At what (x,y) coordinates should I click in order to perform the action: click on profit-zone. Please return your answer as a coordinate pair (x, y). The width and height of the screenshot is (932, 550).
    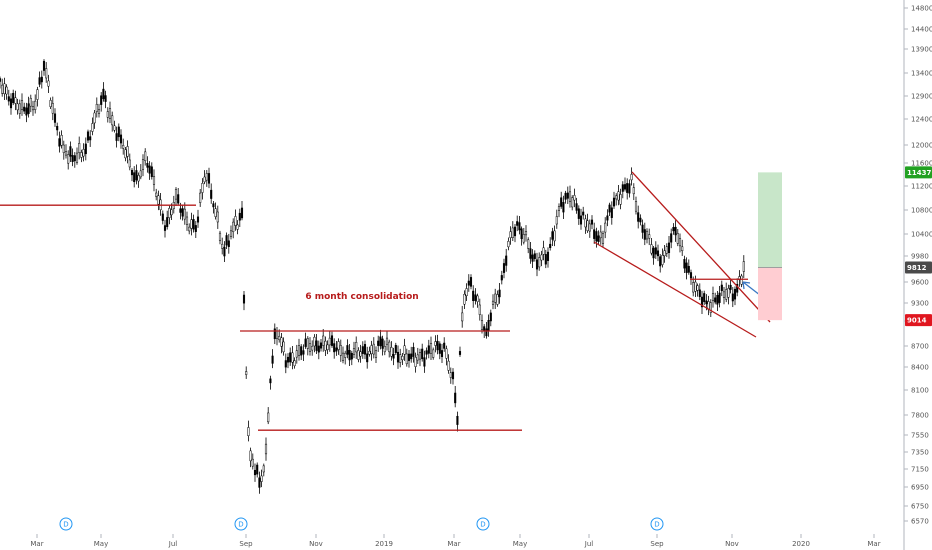
    Looking at the image, I should click on (770, 220).